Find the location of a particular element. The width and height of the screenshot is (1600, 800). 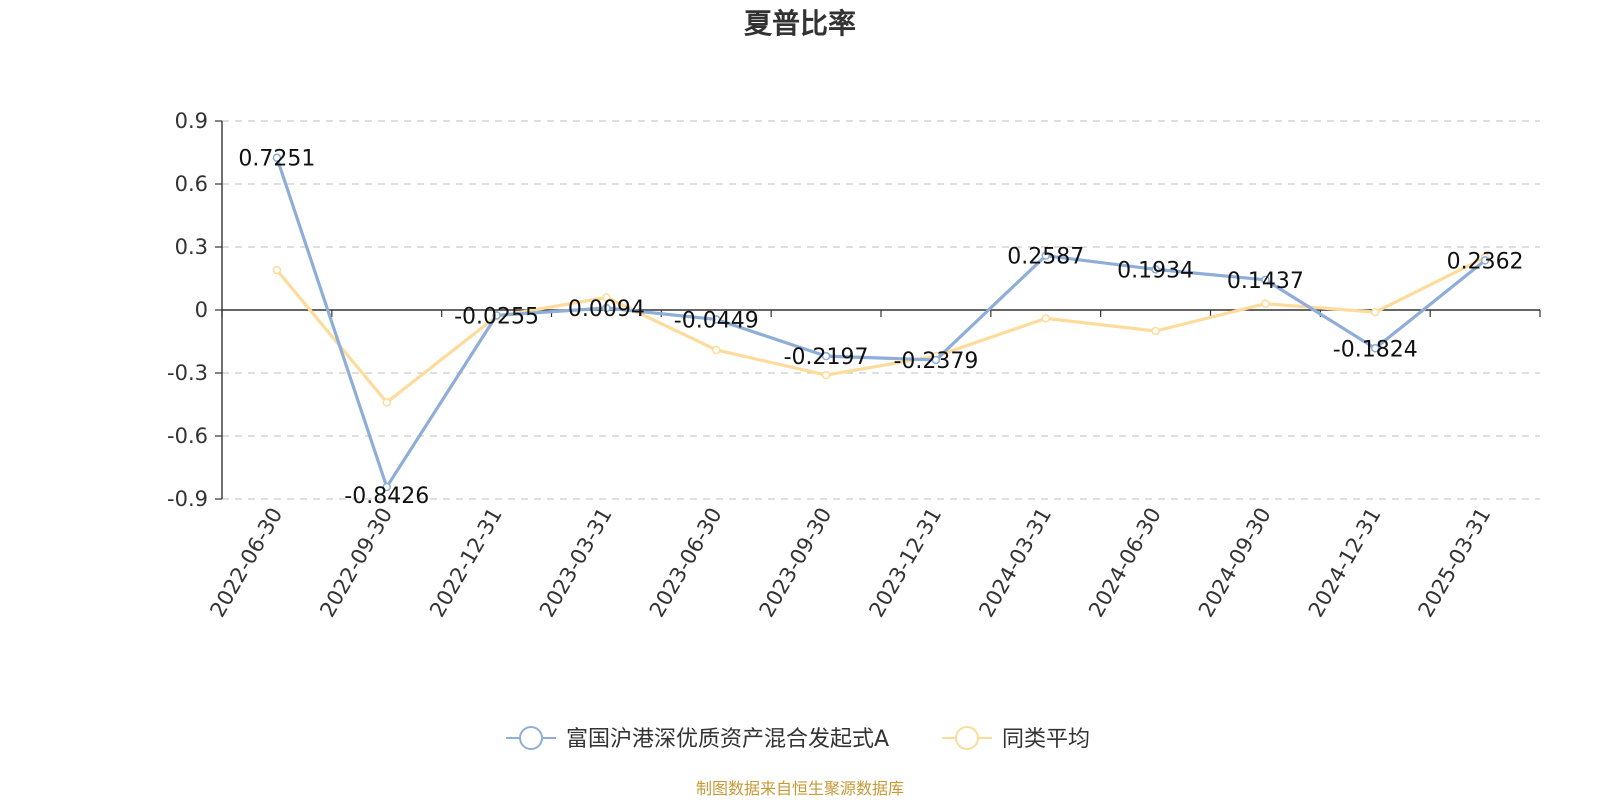

y-tick-label: 0 is located at coordinates (201, 310).